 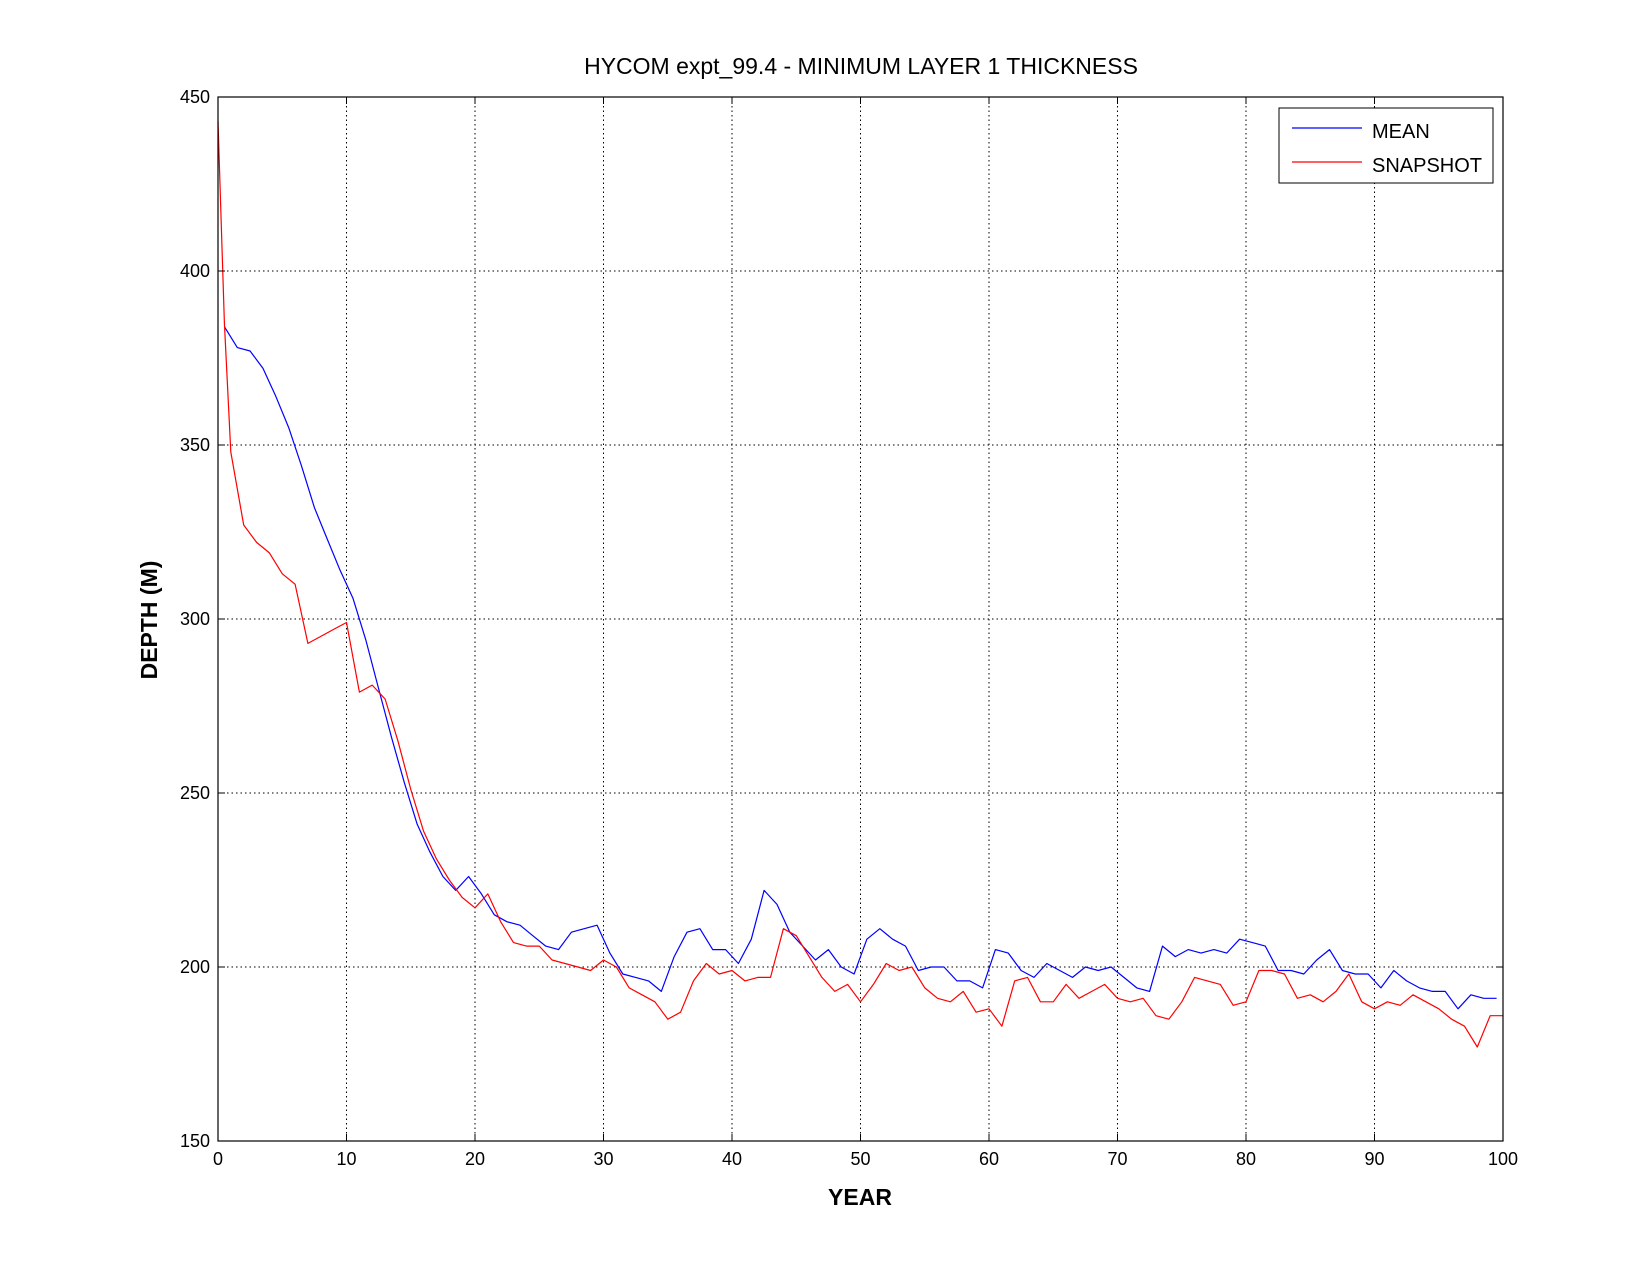 What do you see at coordinates (860, 1197) in the screenshot?
I see `x-axis-label: YEAR` at bounding box center [860, 1197].